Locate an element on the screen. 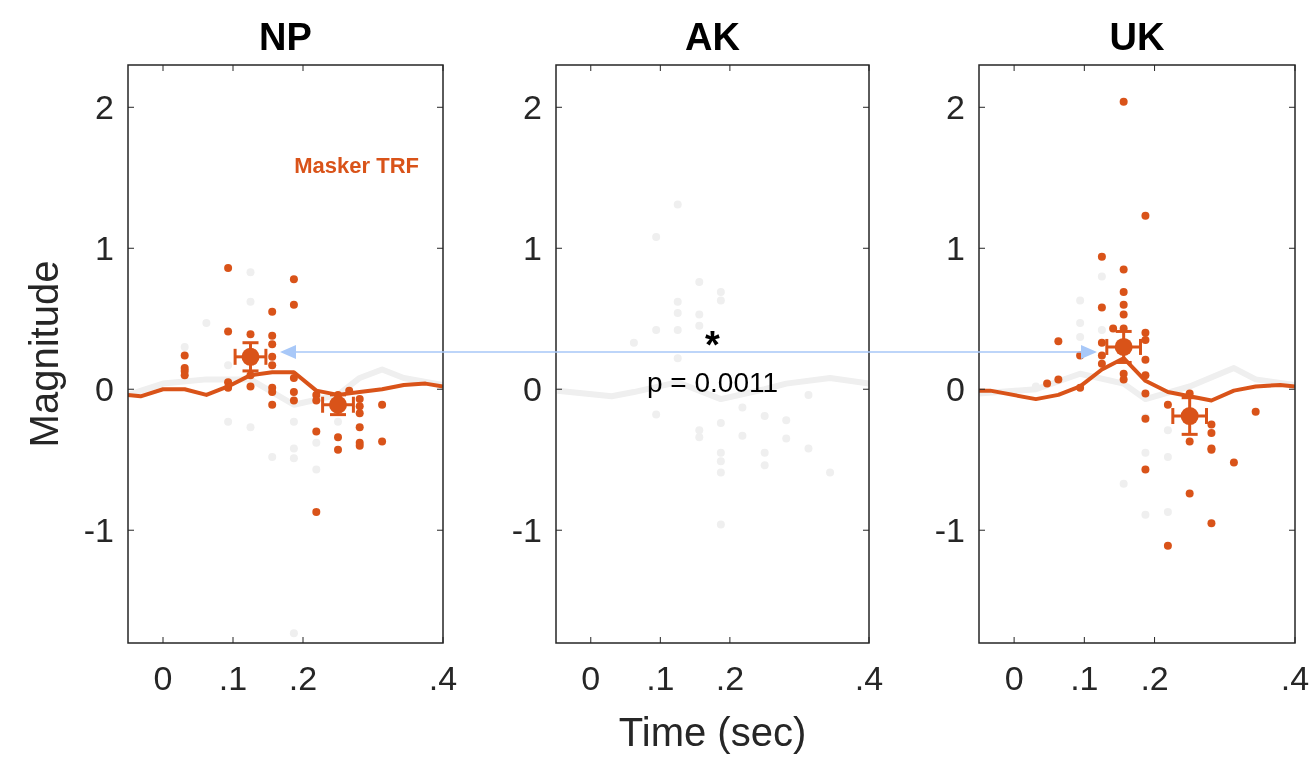 The width and height of the screenshot is (1313, 757). y-axis-title: Magnitude is located at coordinates (44, 354).